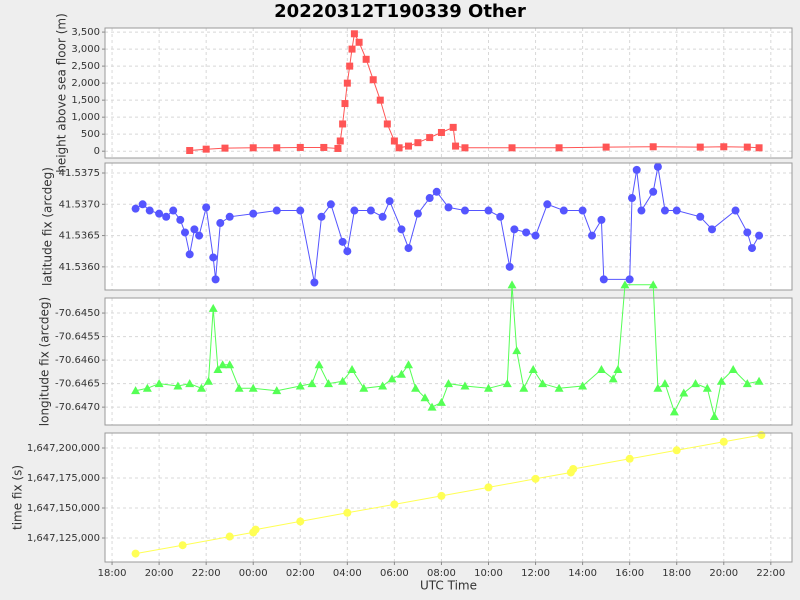  What do you see at coordinates (582, 573) in the screenshot?
I see `x-tick-label: 14:00` at bounding box center [582, 573].